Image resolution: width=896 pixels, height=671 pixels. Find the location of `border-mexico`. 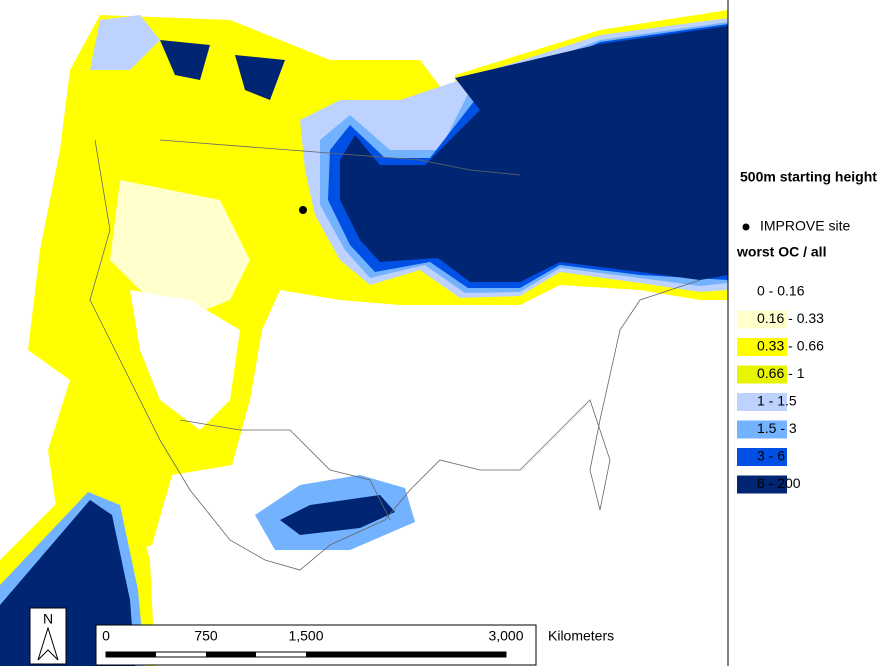

border-mexico is located at coordinates (285, 470).